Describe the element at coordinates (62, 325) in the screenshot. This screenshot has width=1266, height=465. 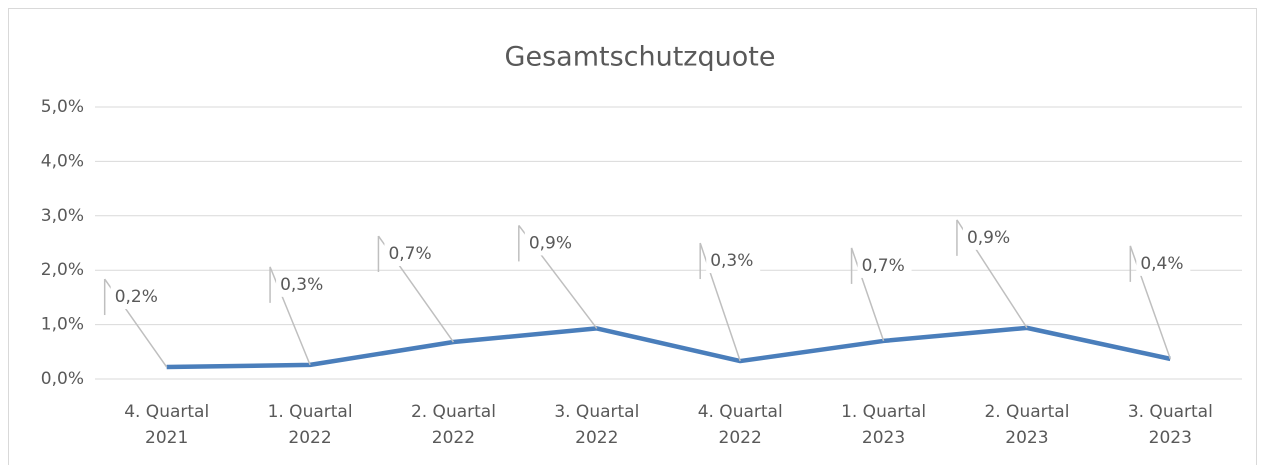
I see `y-tick-label: 1,0%` at that location.